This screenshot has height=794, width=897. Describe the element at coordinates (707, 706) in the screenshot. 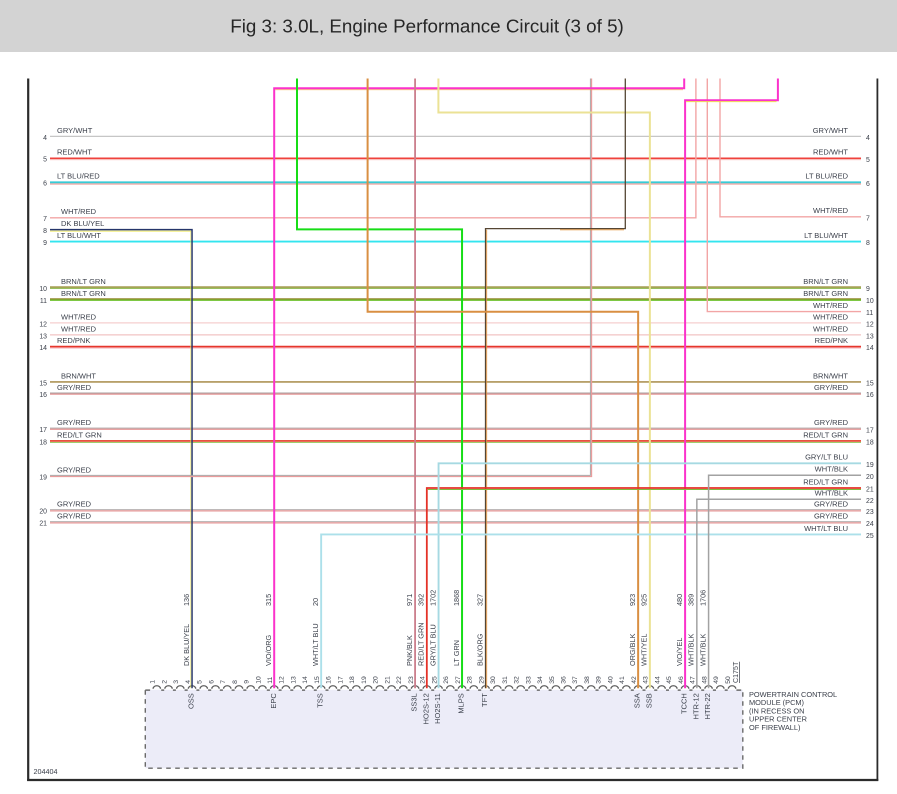

I see `svg-text: HTR-22` at that location.